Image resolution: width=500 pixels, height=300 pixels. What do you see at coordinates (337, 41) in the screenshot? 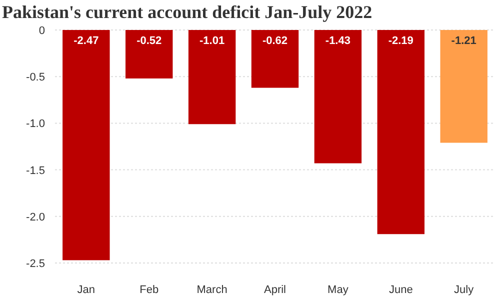
I see `data-label: -1.43` at bounding box center [337, 41].